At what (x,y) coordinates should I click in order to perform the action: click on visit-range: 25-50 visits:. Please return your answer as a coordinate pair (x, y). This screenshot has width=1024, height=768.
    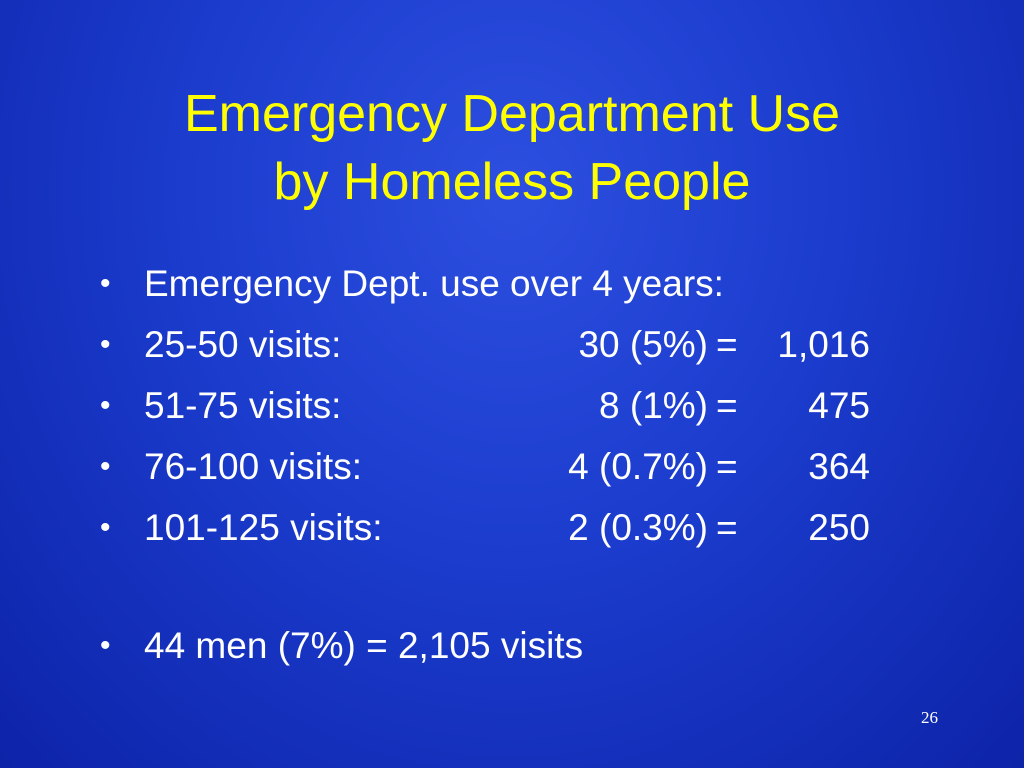
    Looking at the image, I should click on (243, 344).